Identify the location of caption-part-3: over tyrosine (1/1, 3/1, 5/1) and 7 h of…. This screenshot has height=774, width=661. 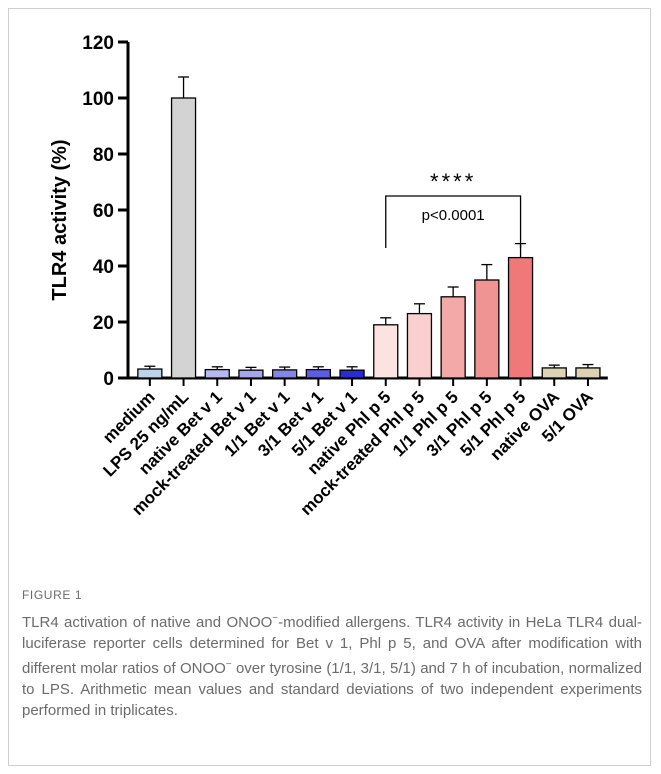
(332, 689).